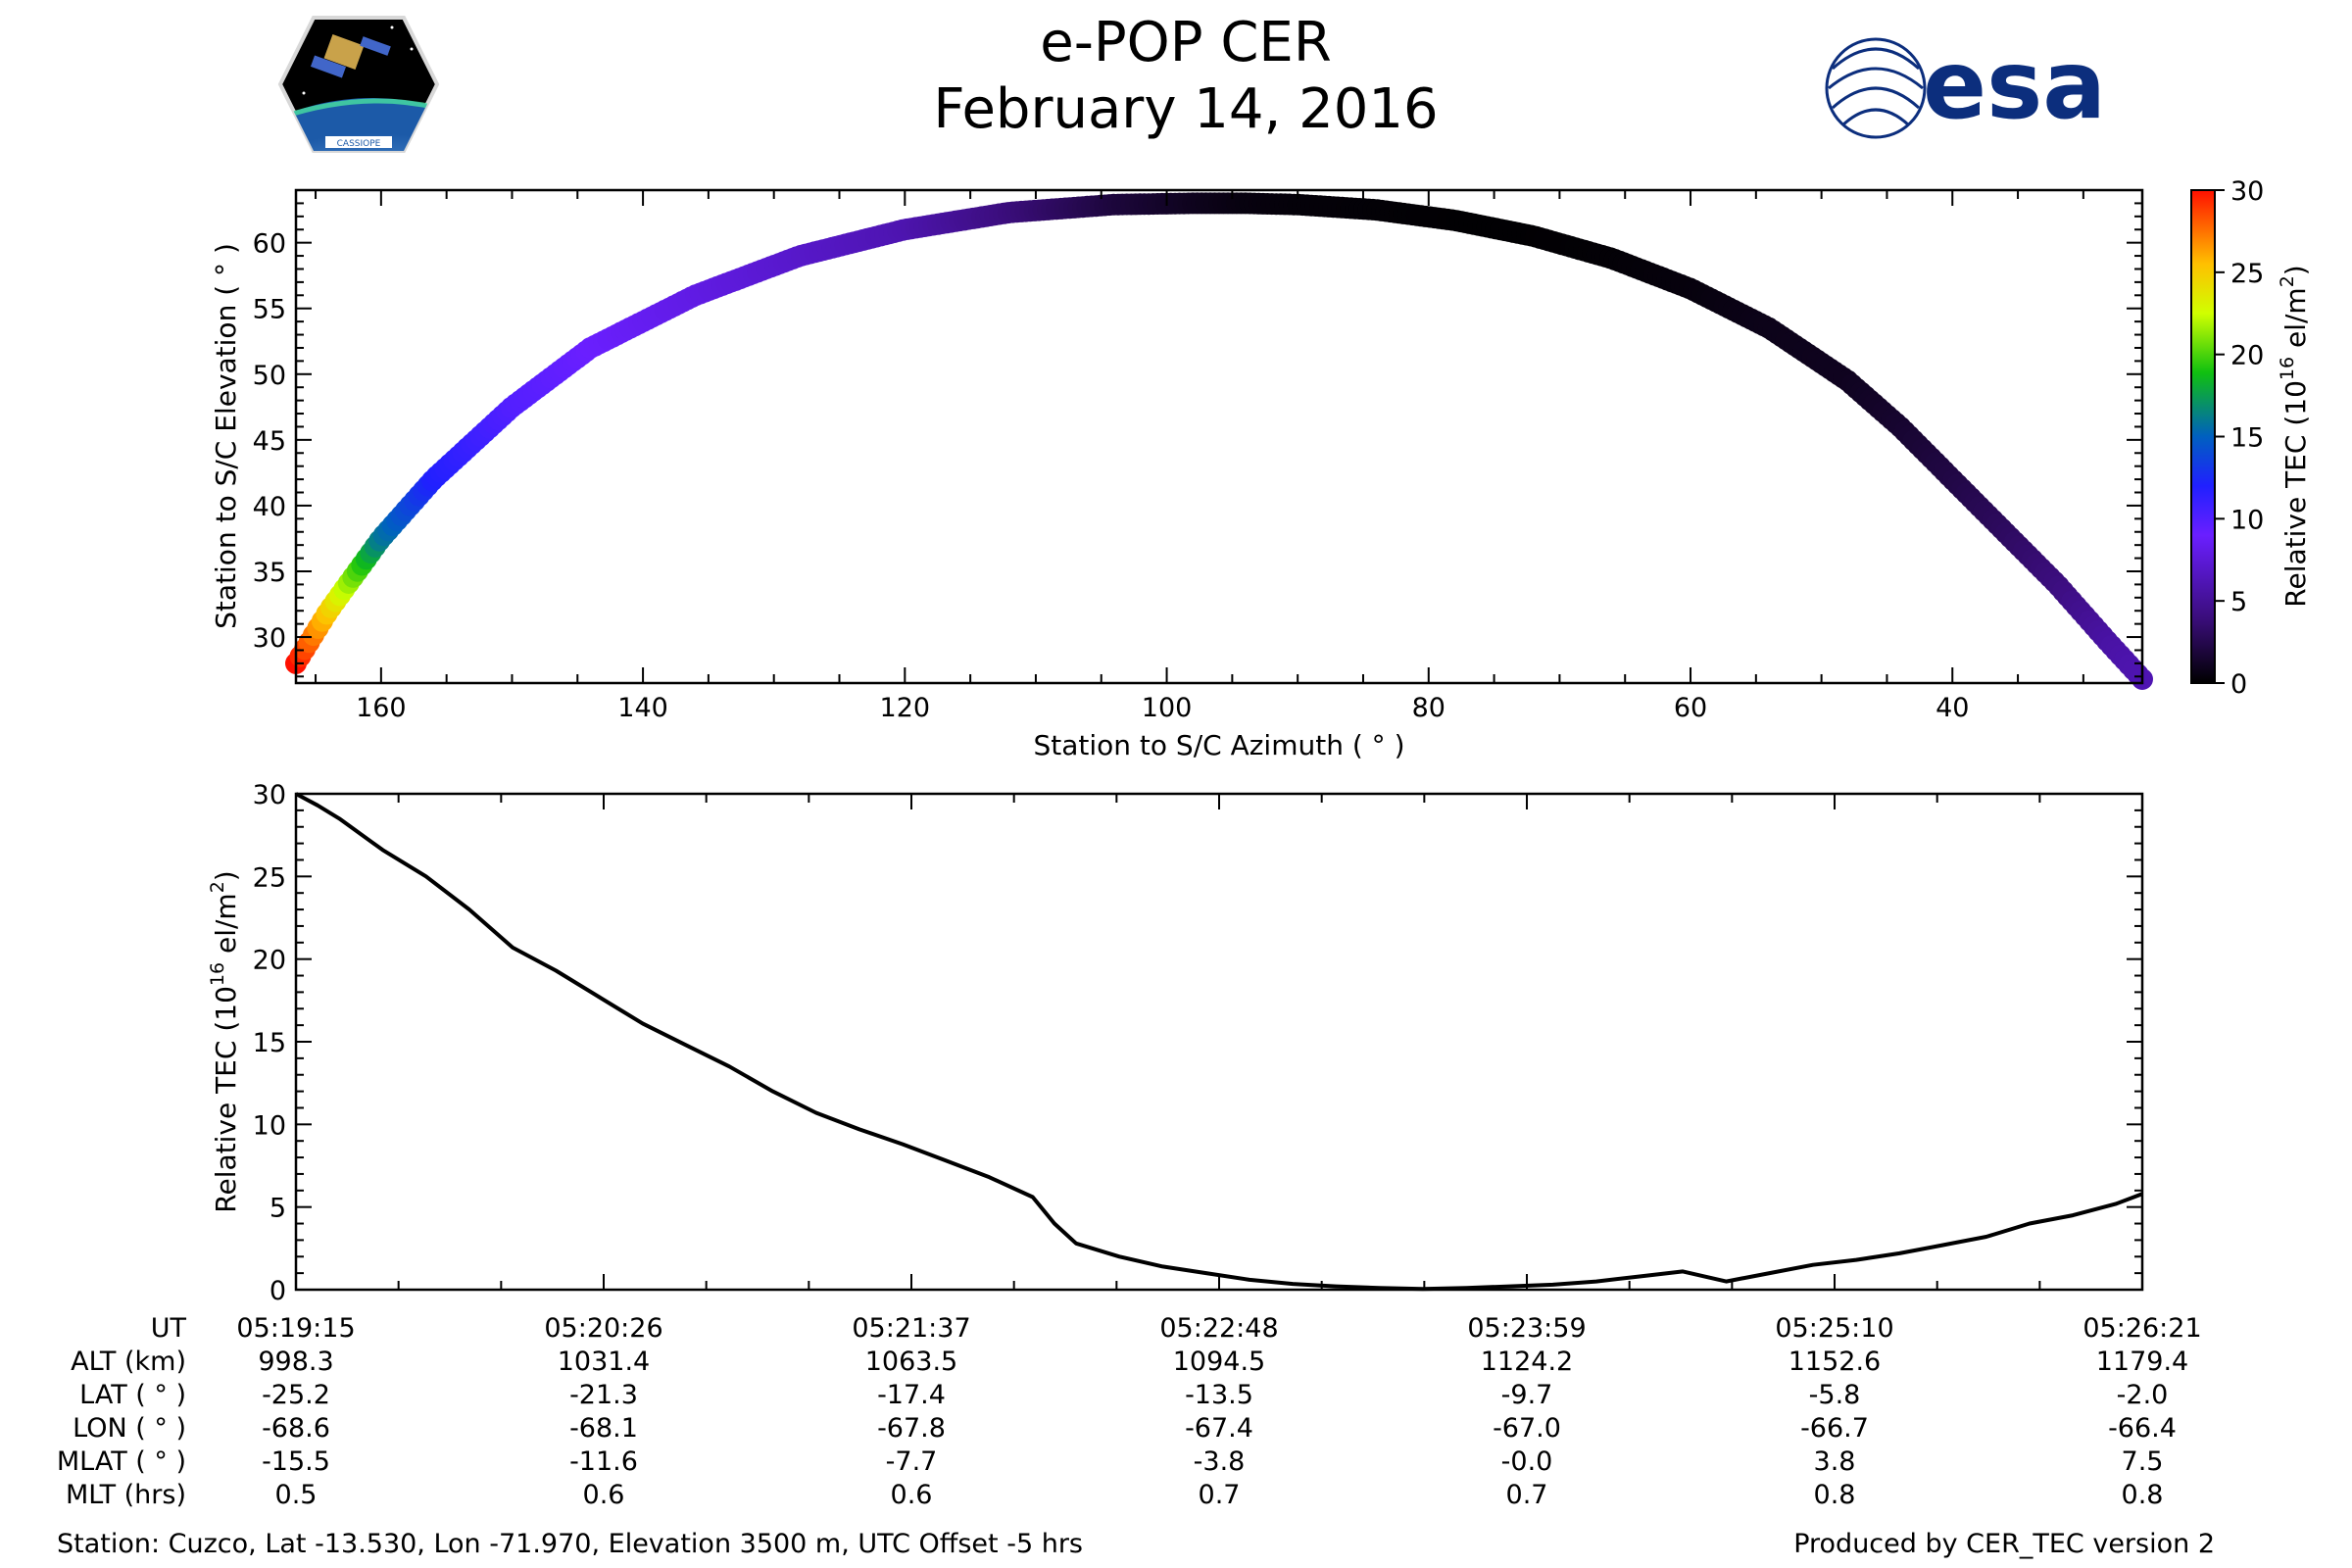 This screenshot has height=1568, width=2352. I want to click on chart-title: e-POP CER, so click(1185, 42).